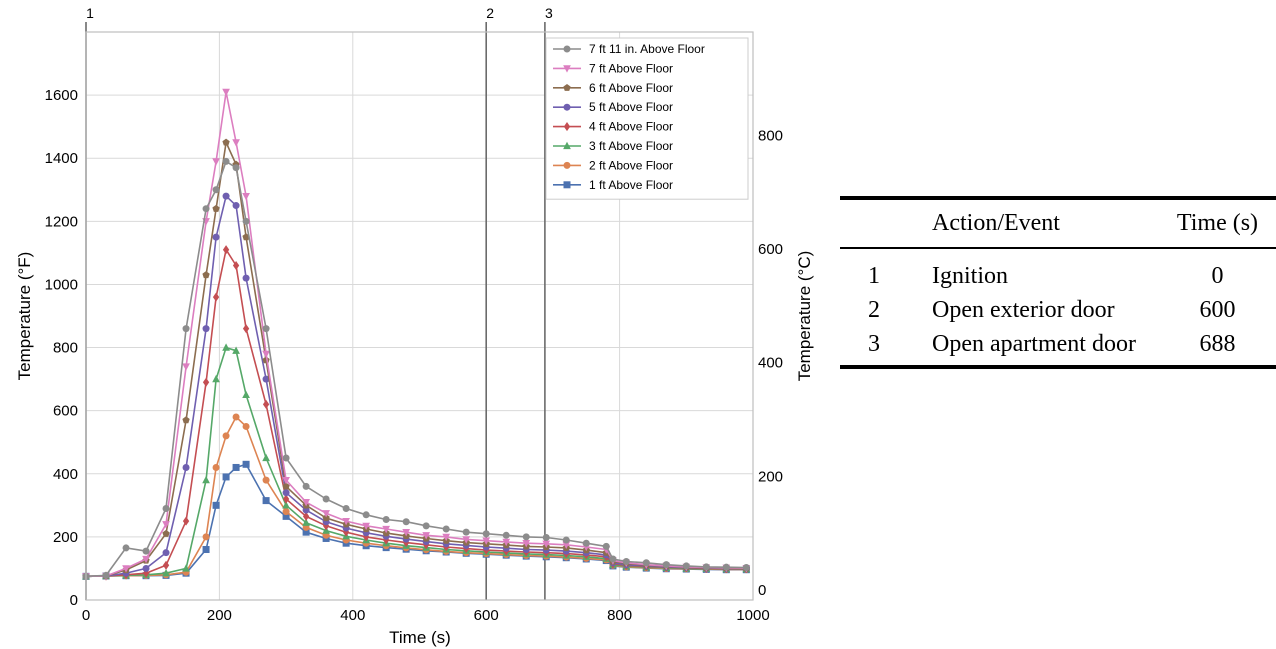 This screenshot has width=1276, height=649. I want to click on y-tick-label-left: 400, so click(65, 474).